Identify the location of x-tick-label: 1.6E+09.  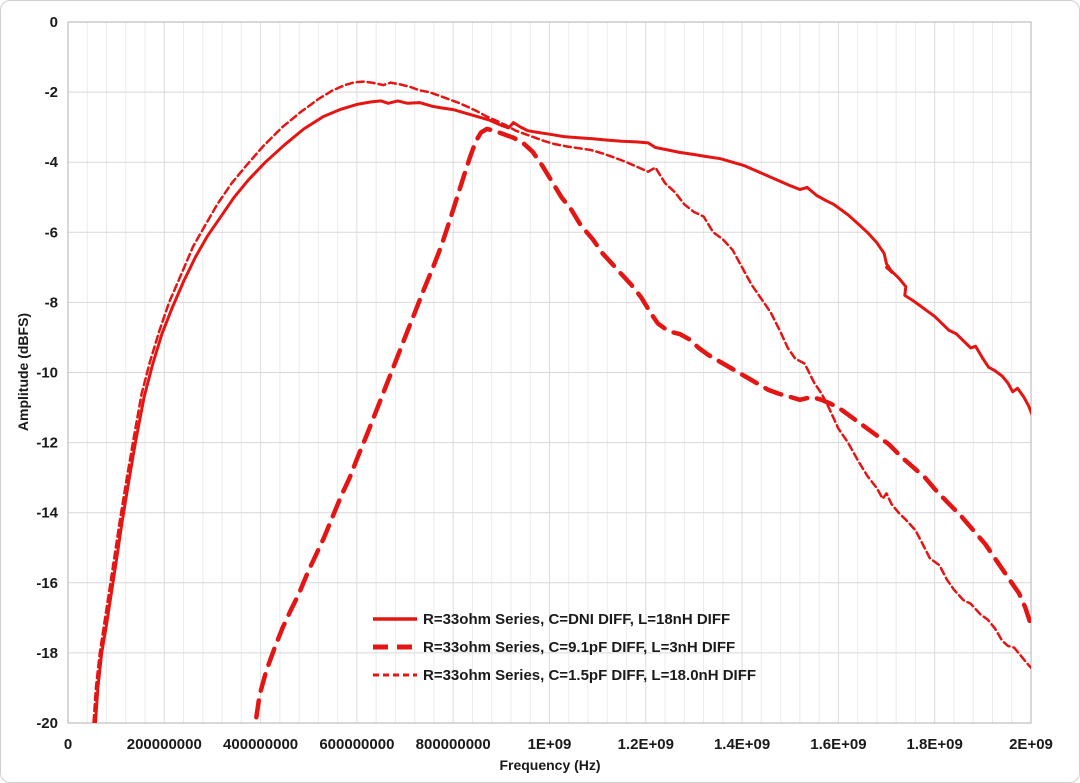
(838, 744).